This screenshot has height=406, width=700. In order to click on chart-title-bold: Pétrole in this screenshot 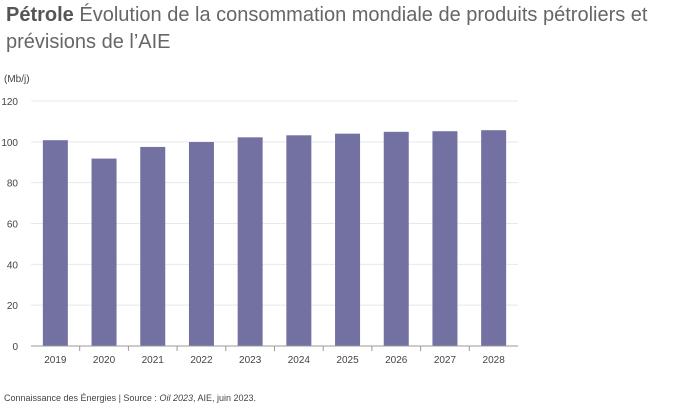, I will do `click(40, 15)`.